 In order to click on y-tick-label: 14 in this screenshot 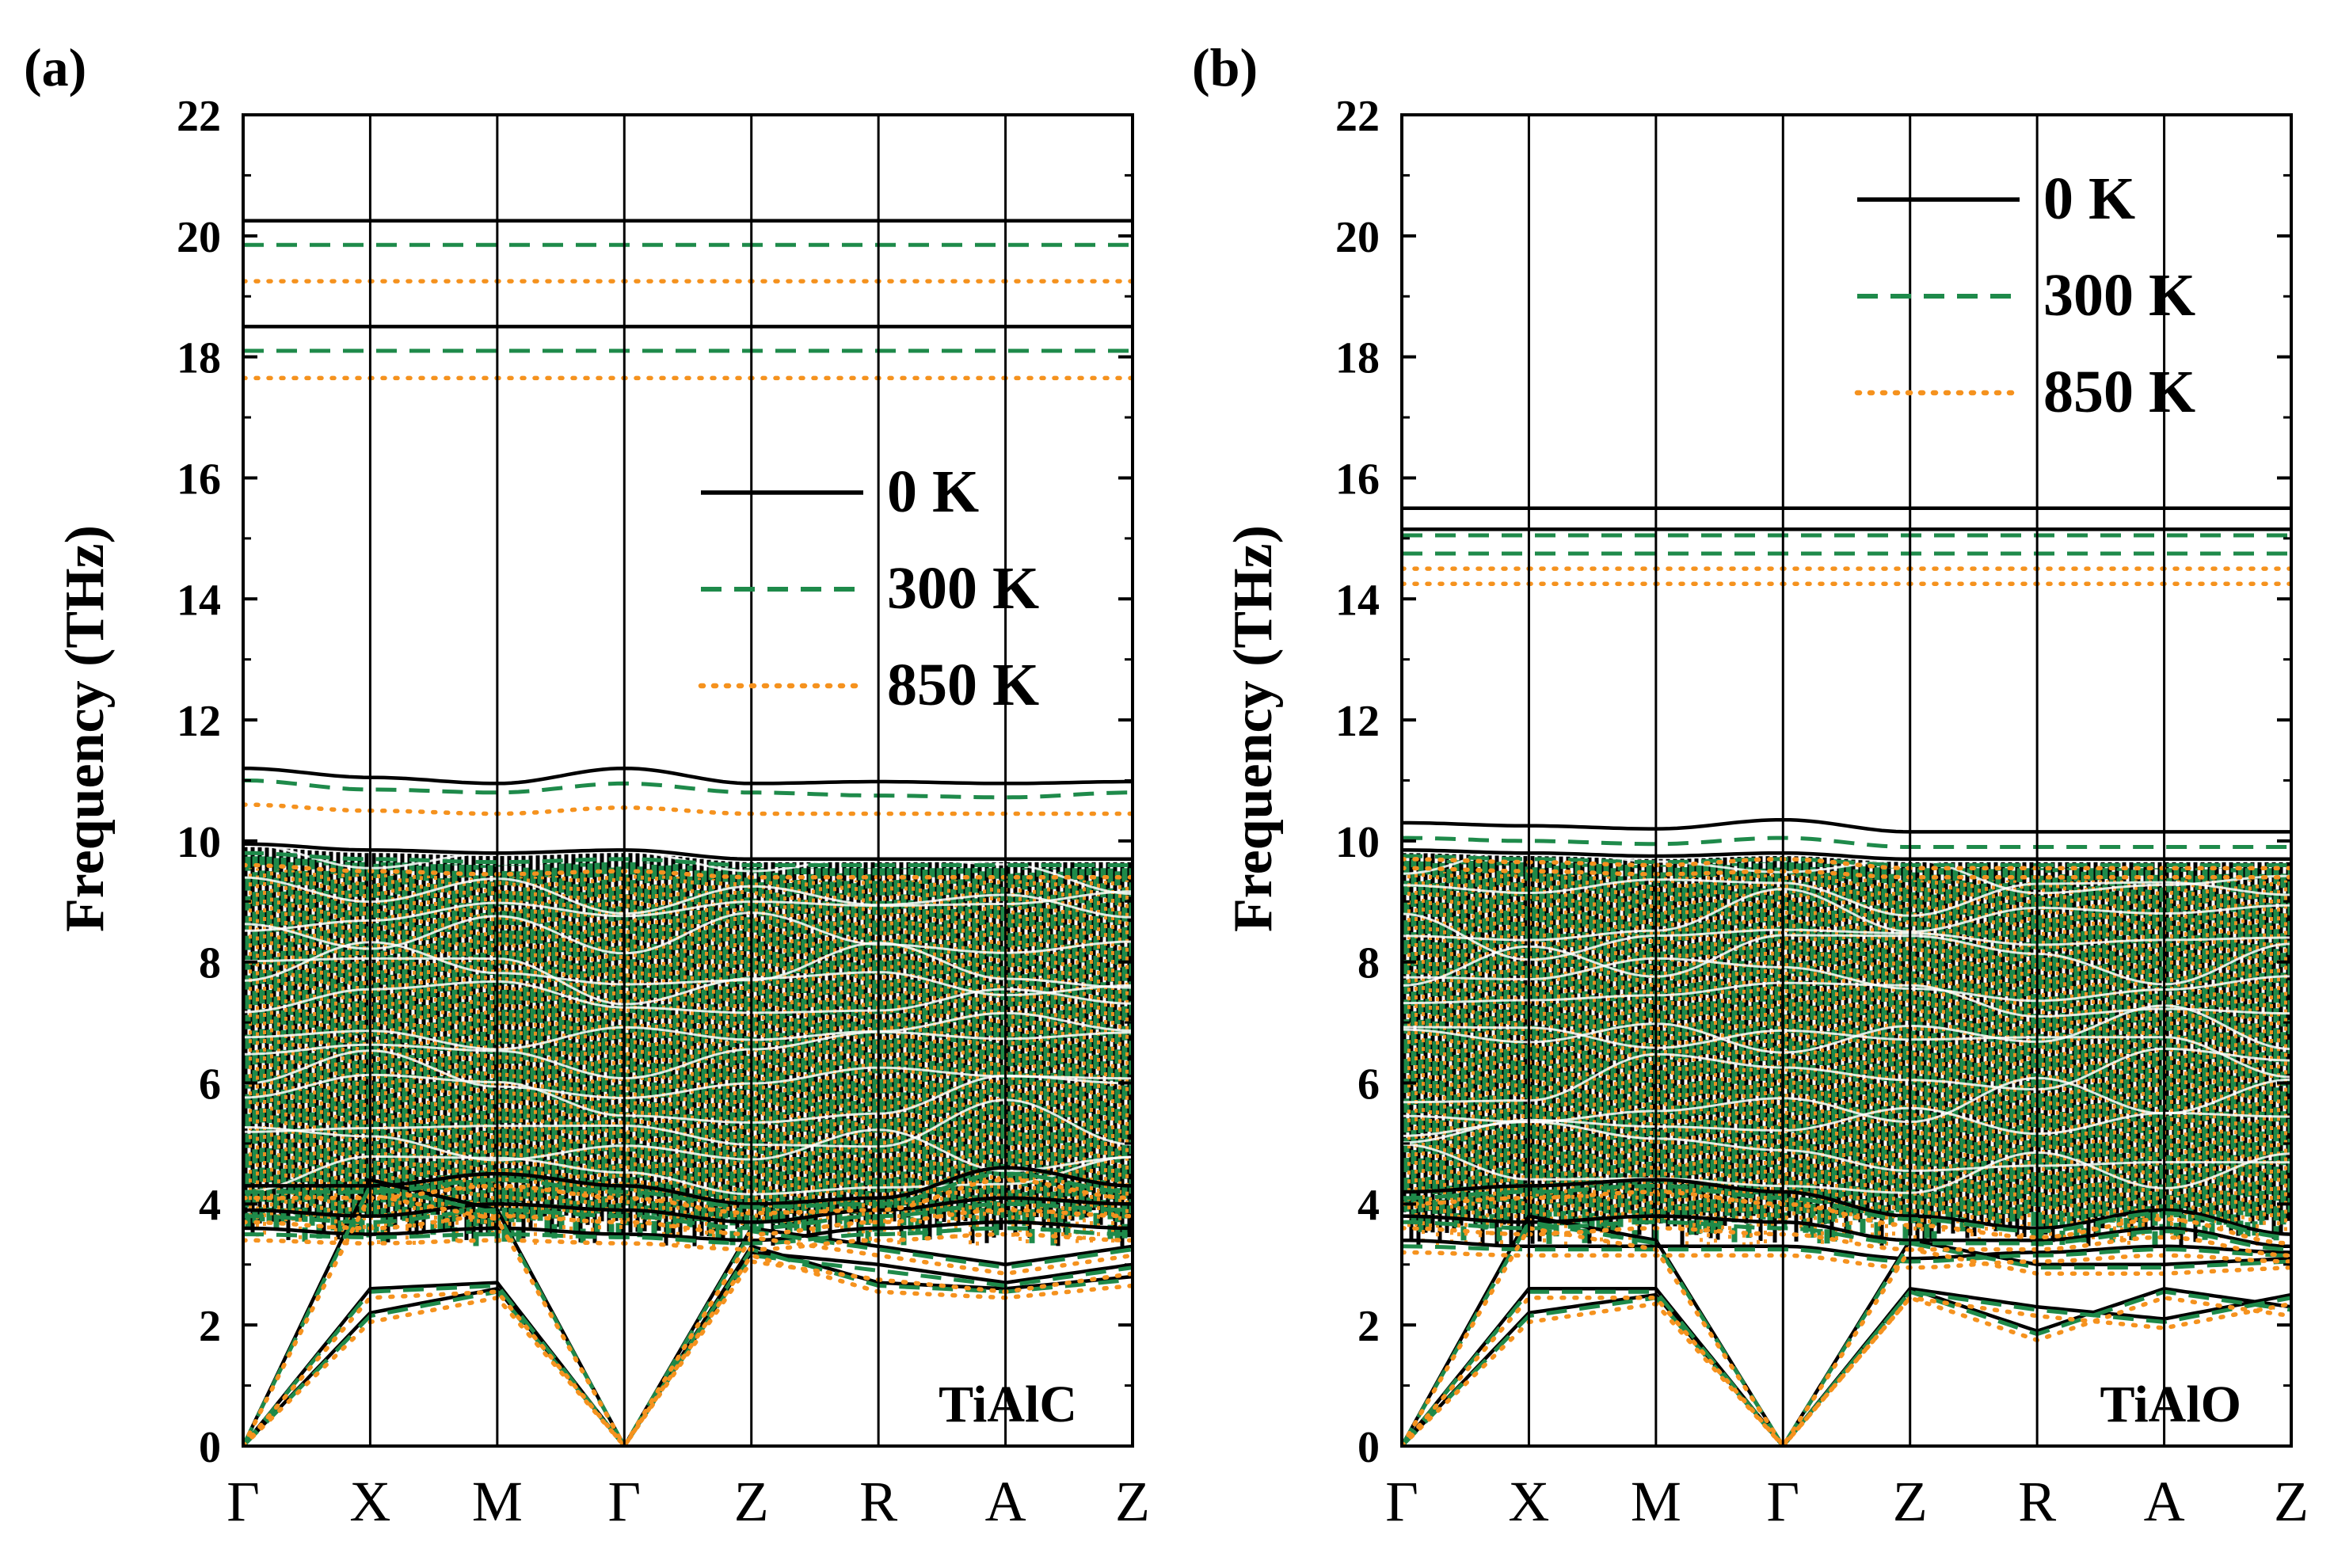, I will do `click(199, 600)`.